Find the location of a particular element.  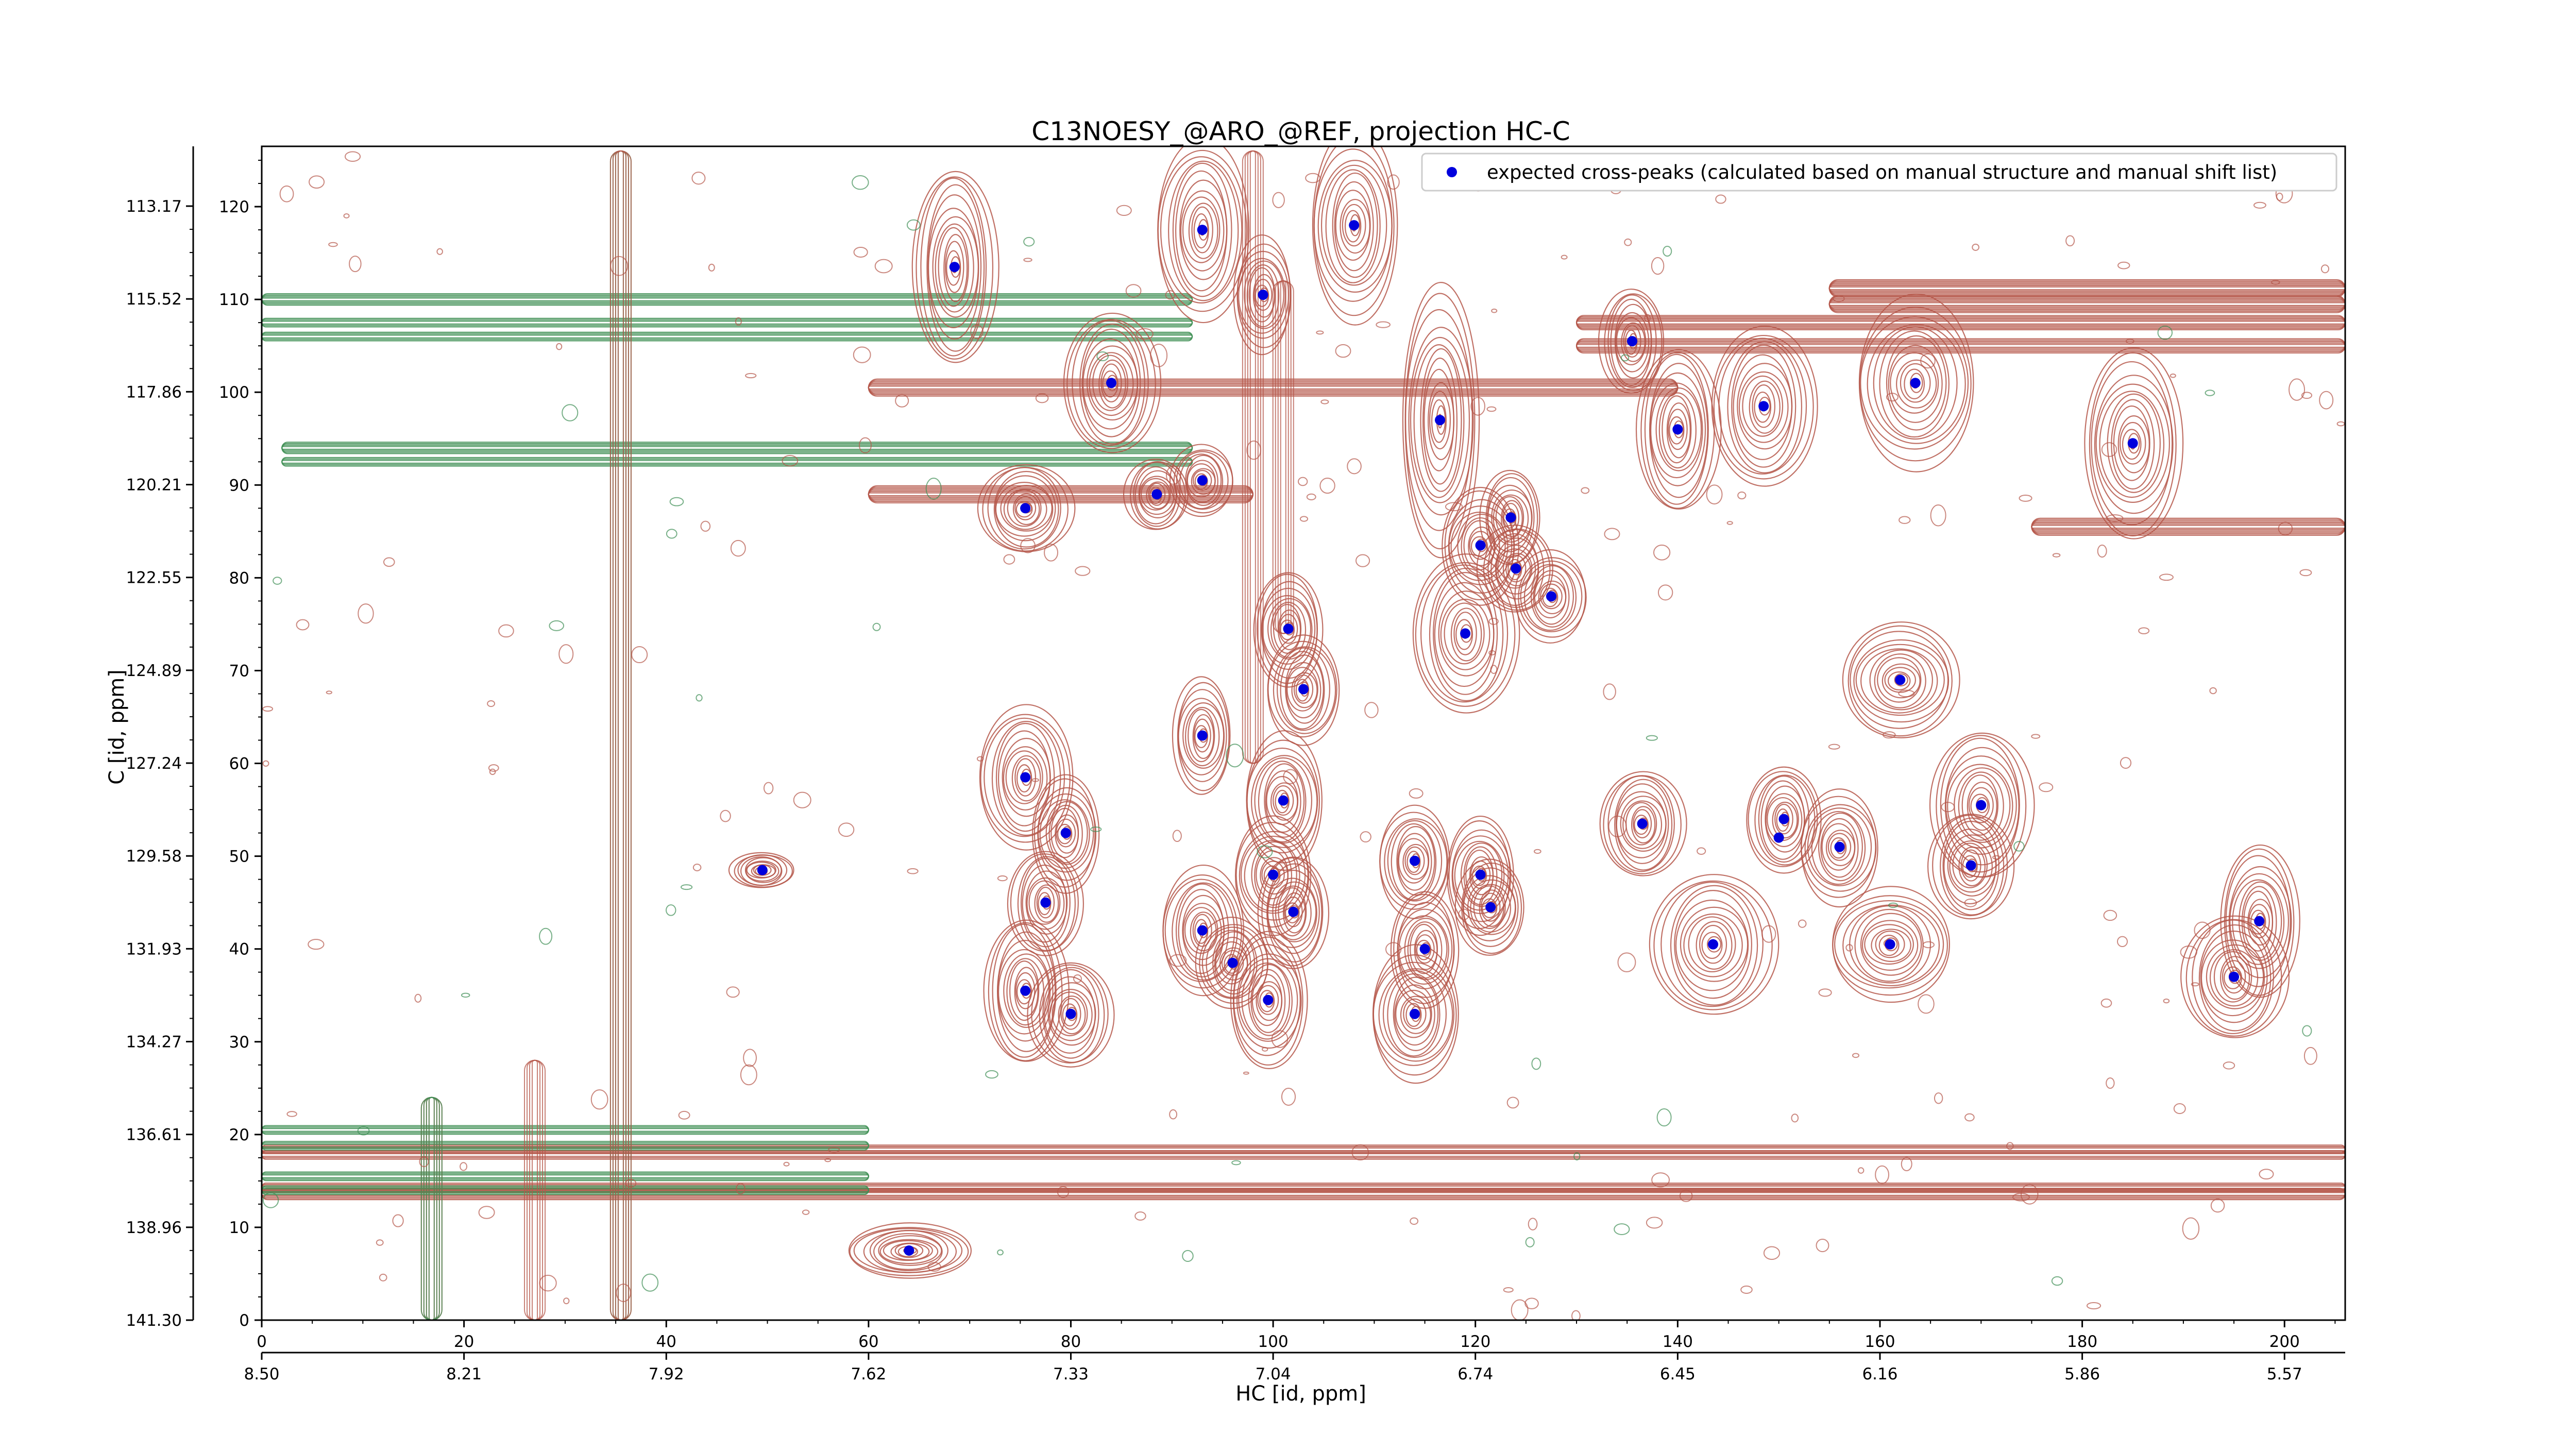

x-tick-label: 180 is located at coordinates (2082, 1341).